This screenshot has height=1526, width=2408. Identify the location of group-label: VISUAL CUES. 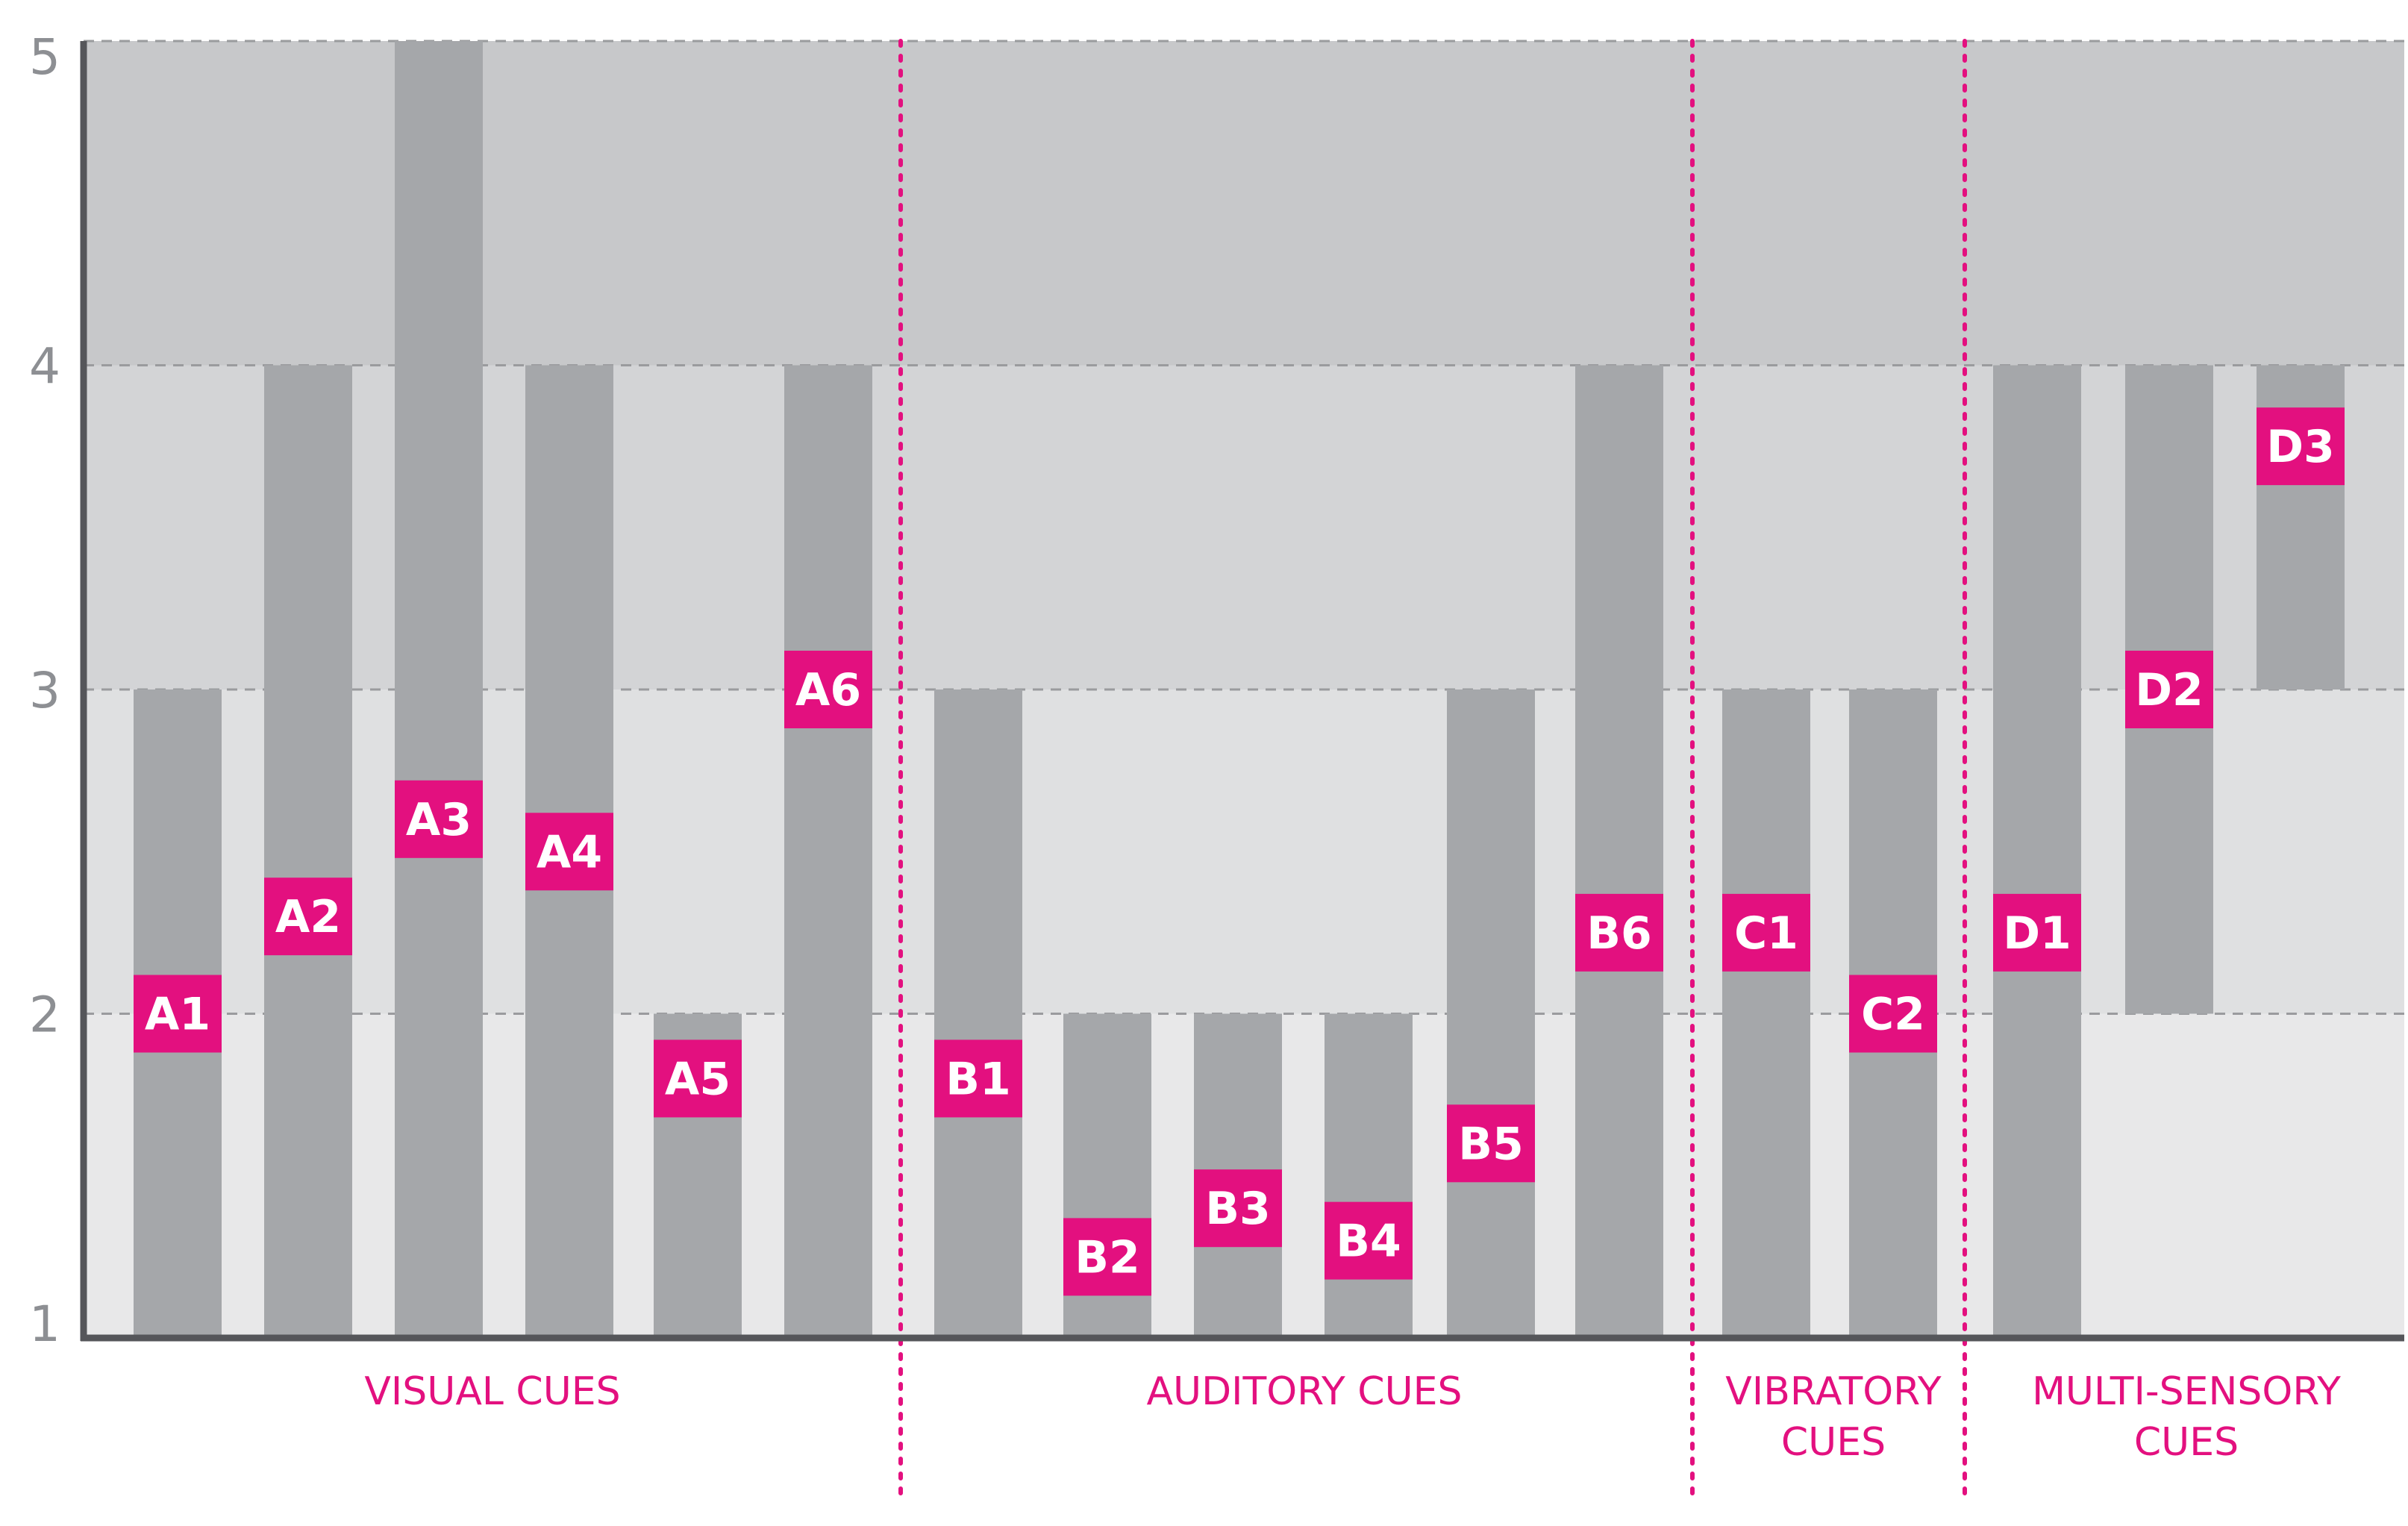
(492, 1391).